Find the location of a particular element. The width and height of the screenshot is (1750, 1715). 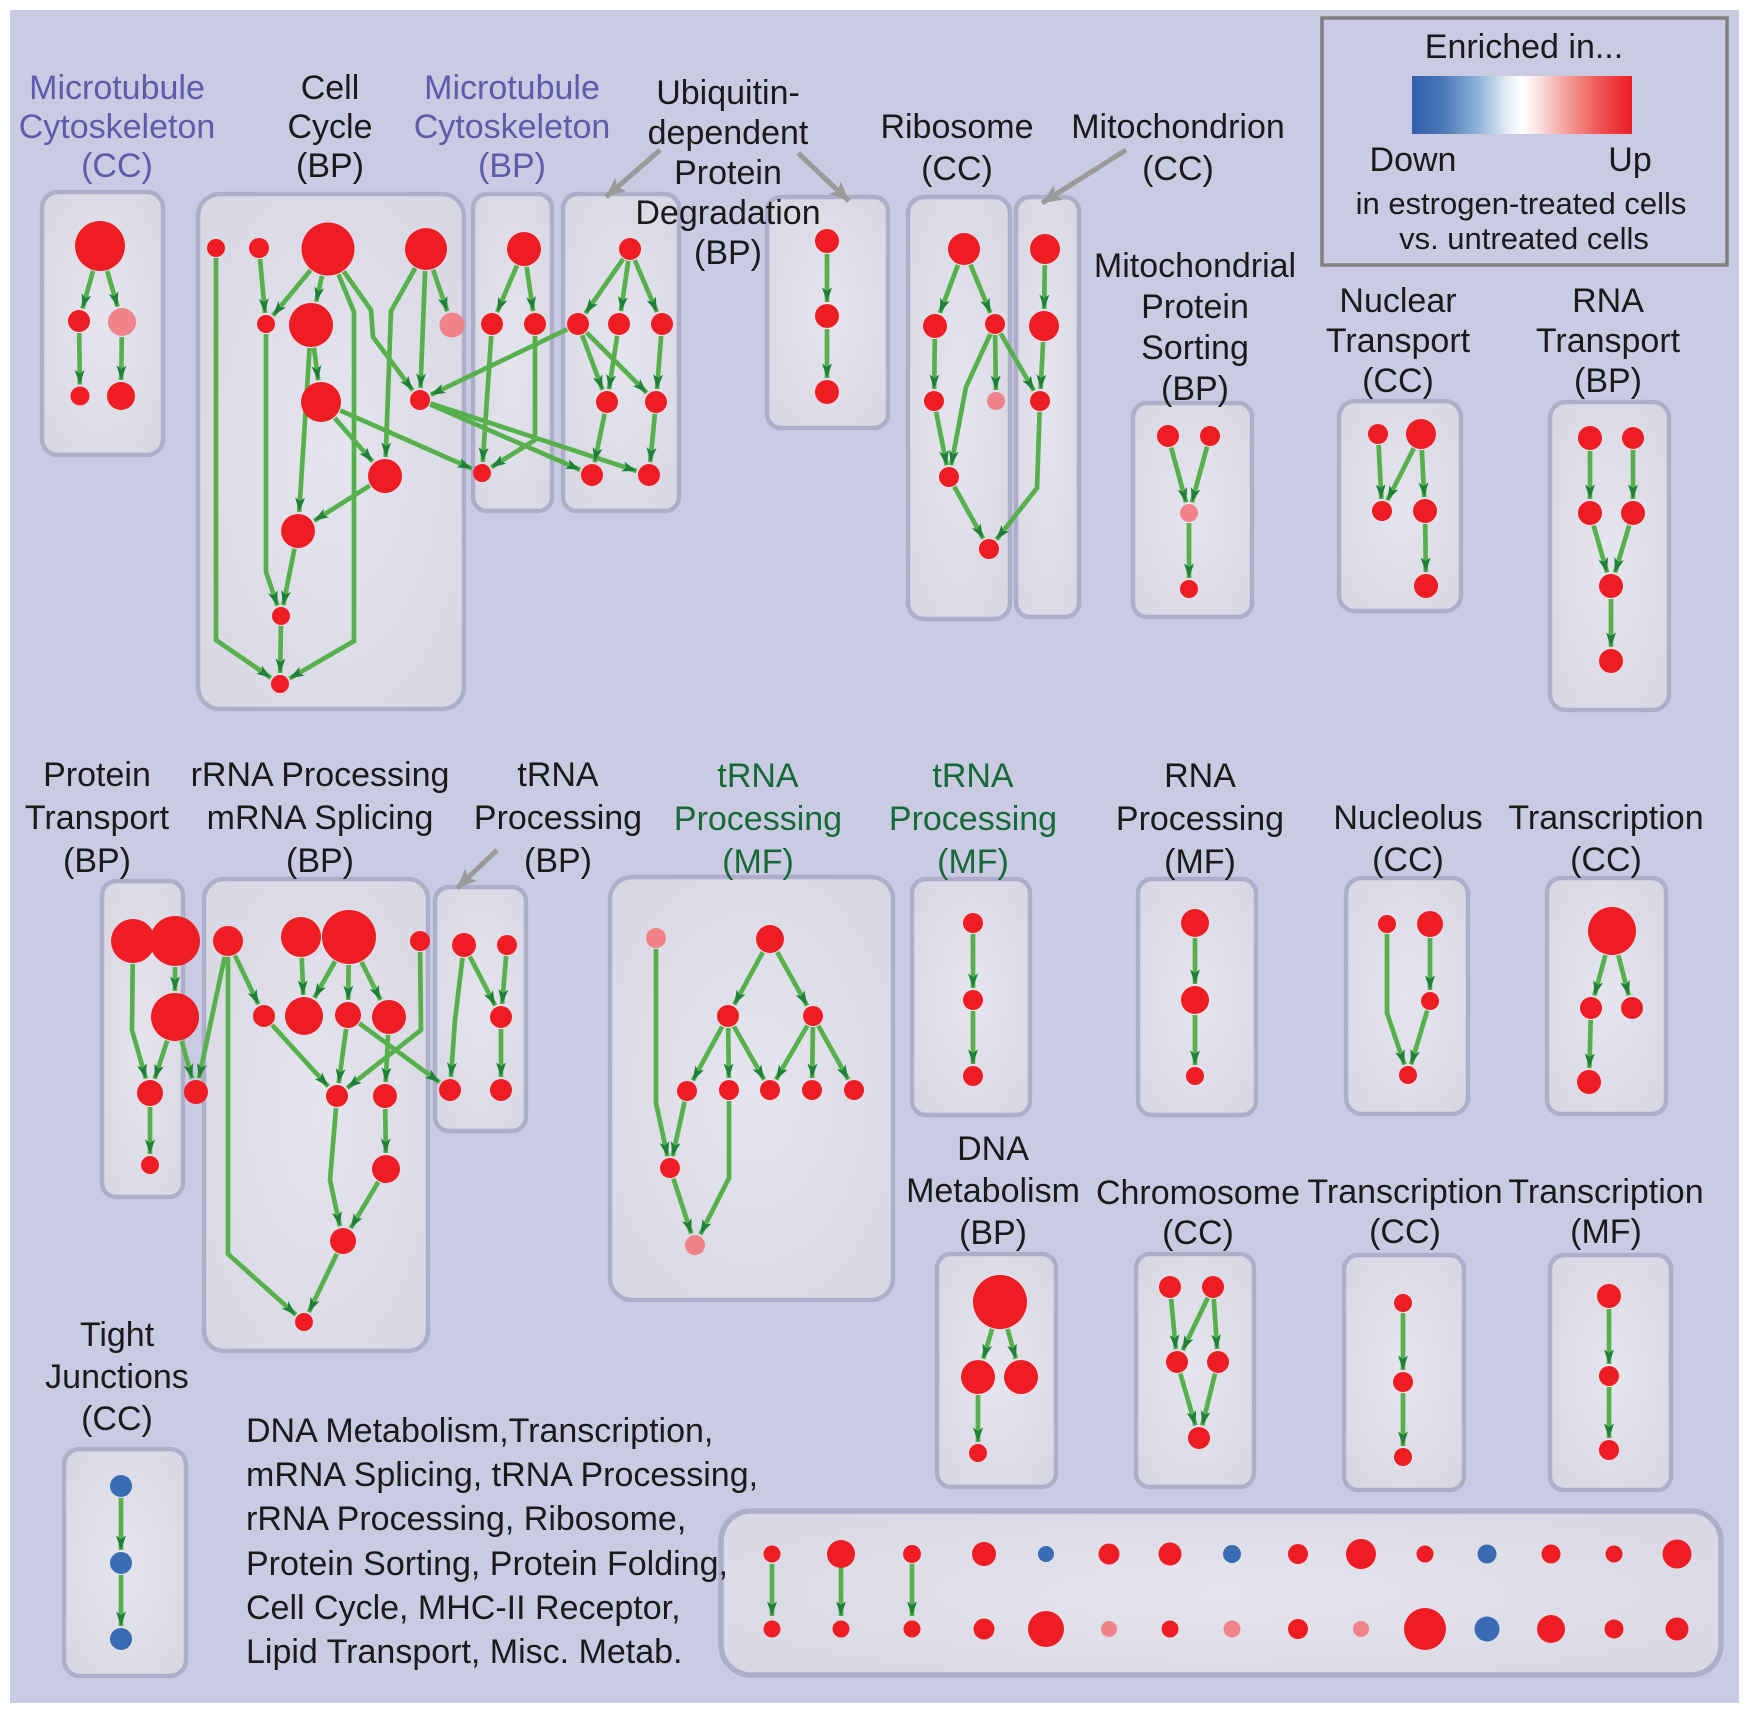

svg-text: Nuclear is located at coordinates (1397, 301).